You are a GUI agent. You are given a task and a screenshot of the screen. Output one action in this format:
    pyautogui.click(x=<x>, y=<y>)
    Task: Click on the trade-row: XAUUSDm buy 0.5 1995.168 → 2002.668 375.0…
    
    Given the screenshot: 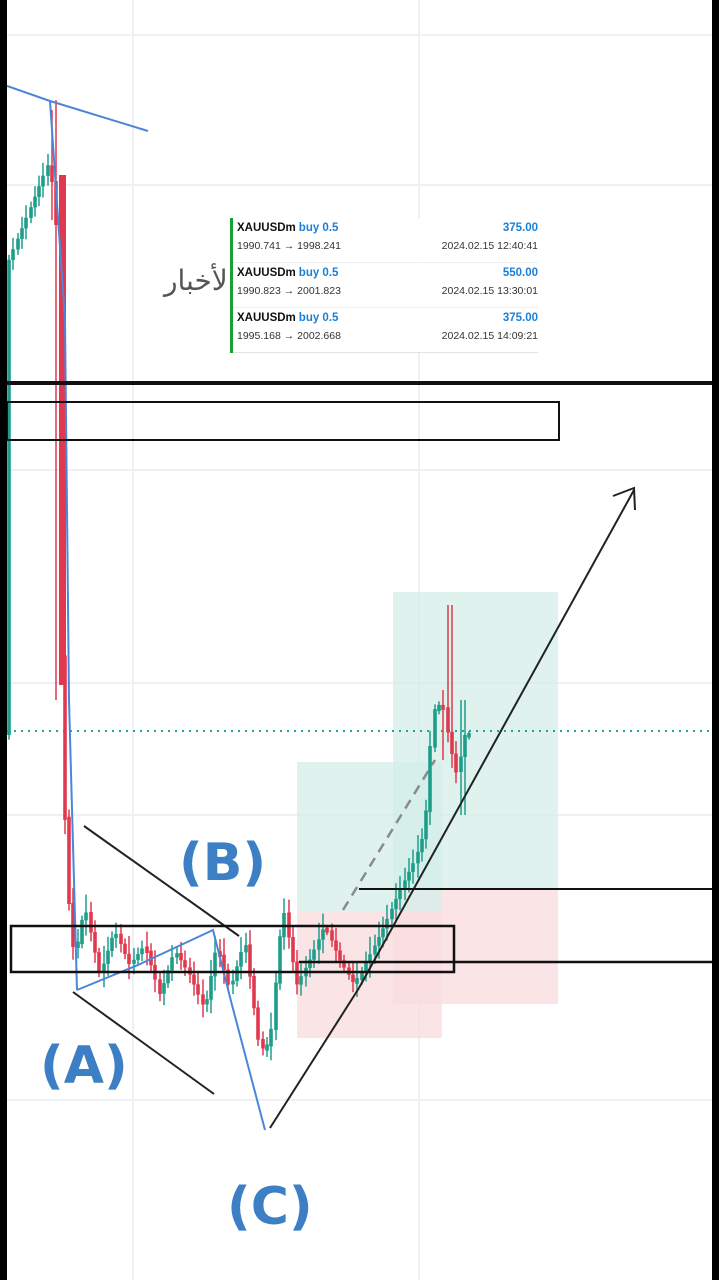 What is the action you would take?
    pyautogui.click(x=385, y=330)
    